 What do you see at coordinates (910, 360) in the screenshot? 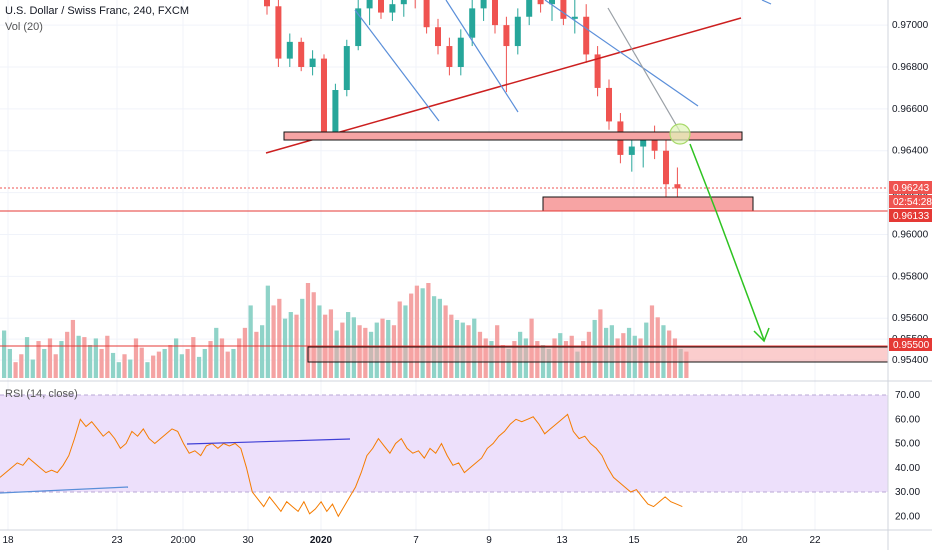
I see `price-tick-label: 0.95400` at bounding box center [910, 360].